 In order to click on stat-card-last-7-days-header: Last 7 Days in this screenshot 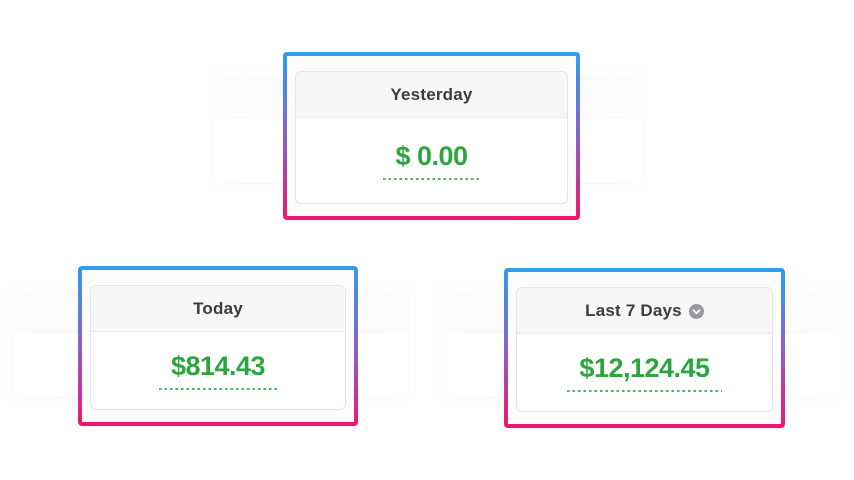, I will do `click(644, 311)`.